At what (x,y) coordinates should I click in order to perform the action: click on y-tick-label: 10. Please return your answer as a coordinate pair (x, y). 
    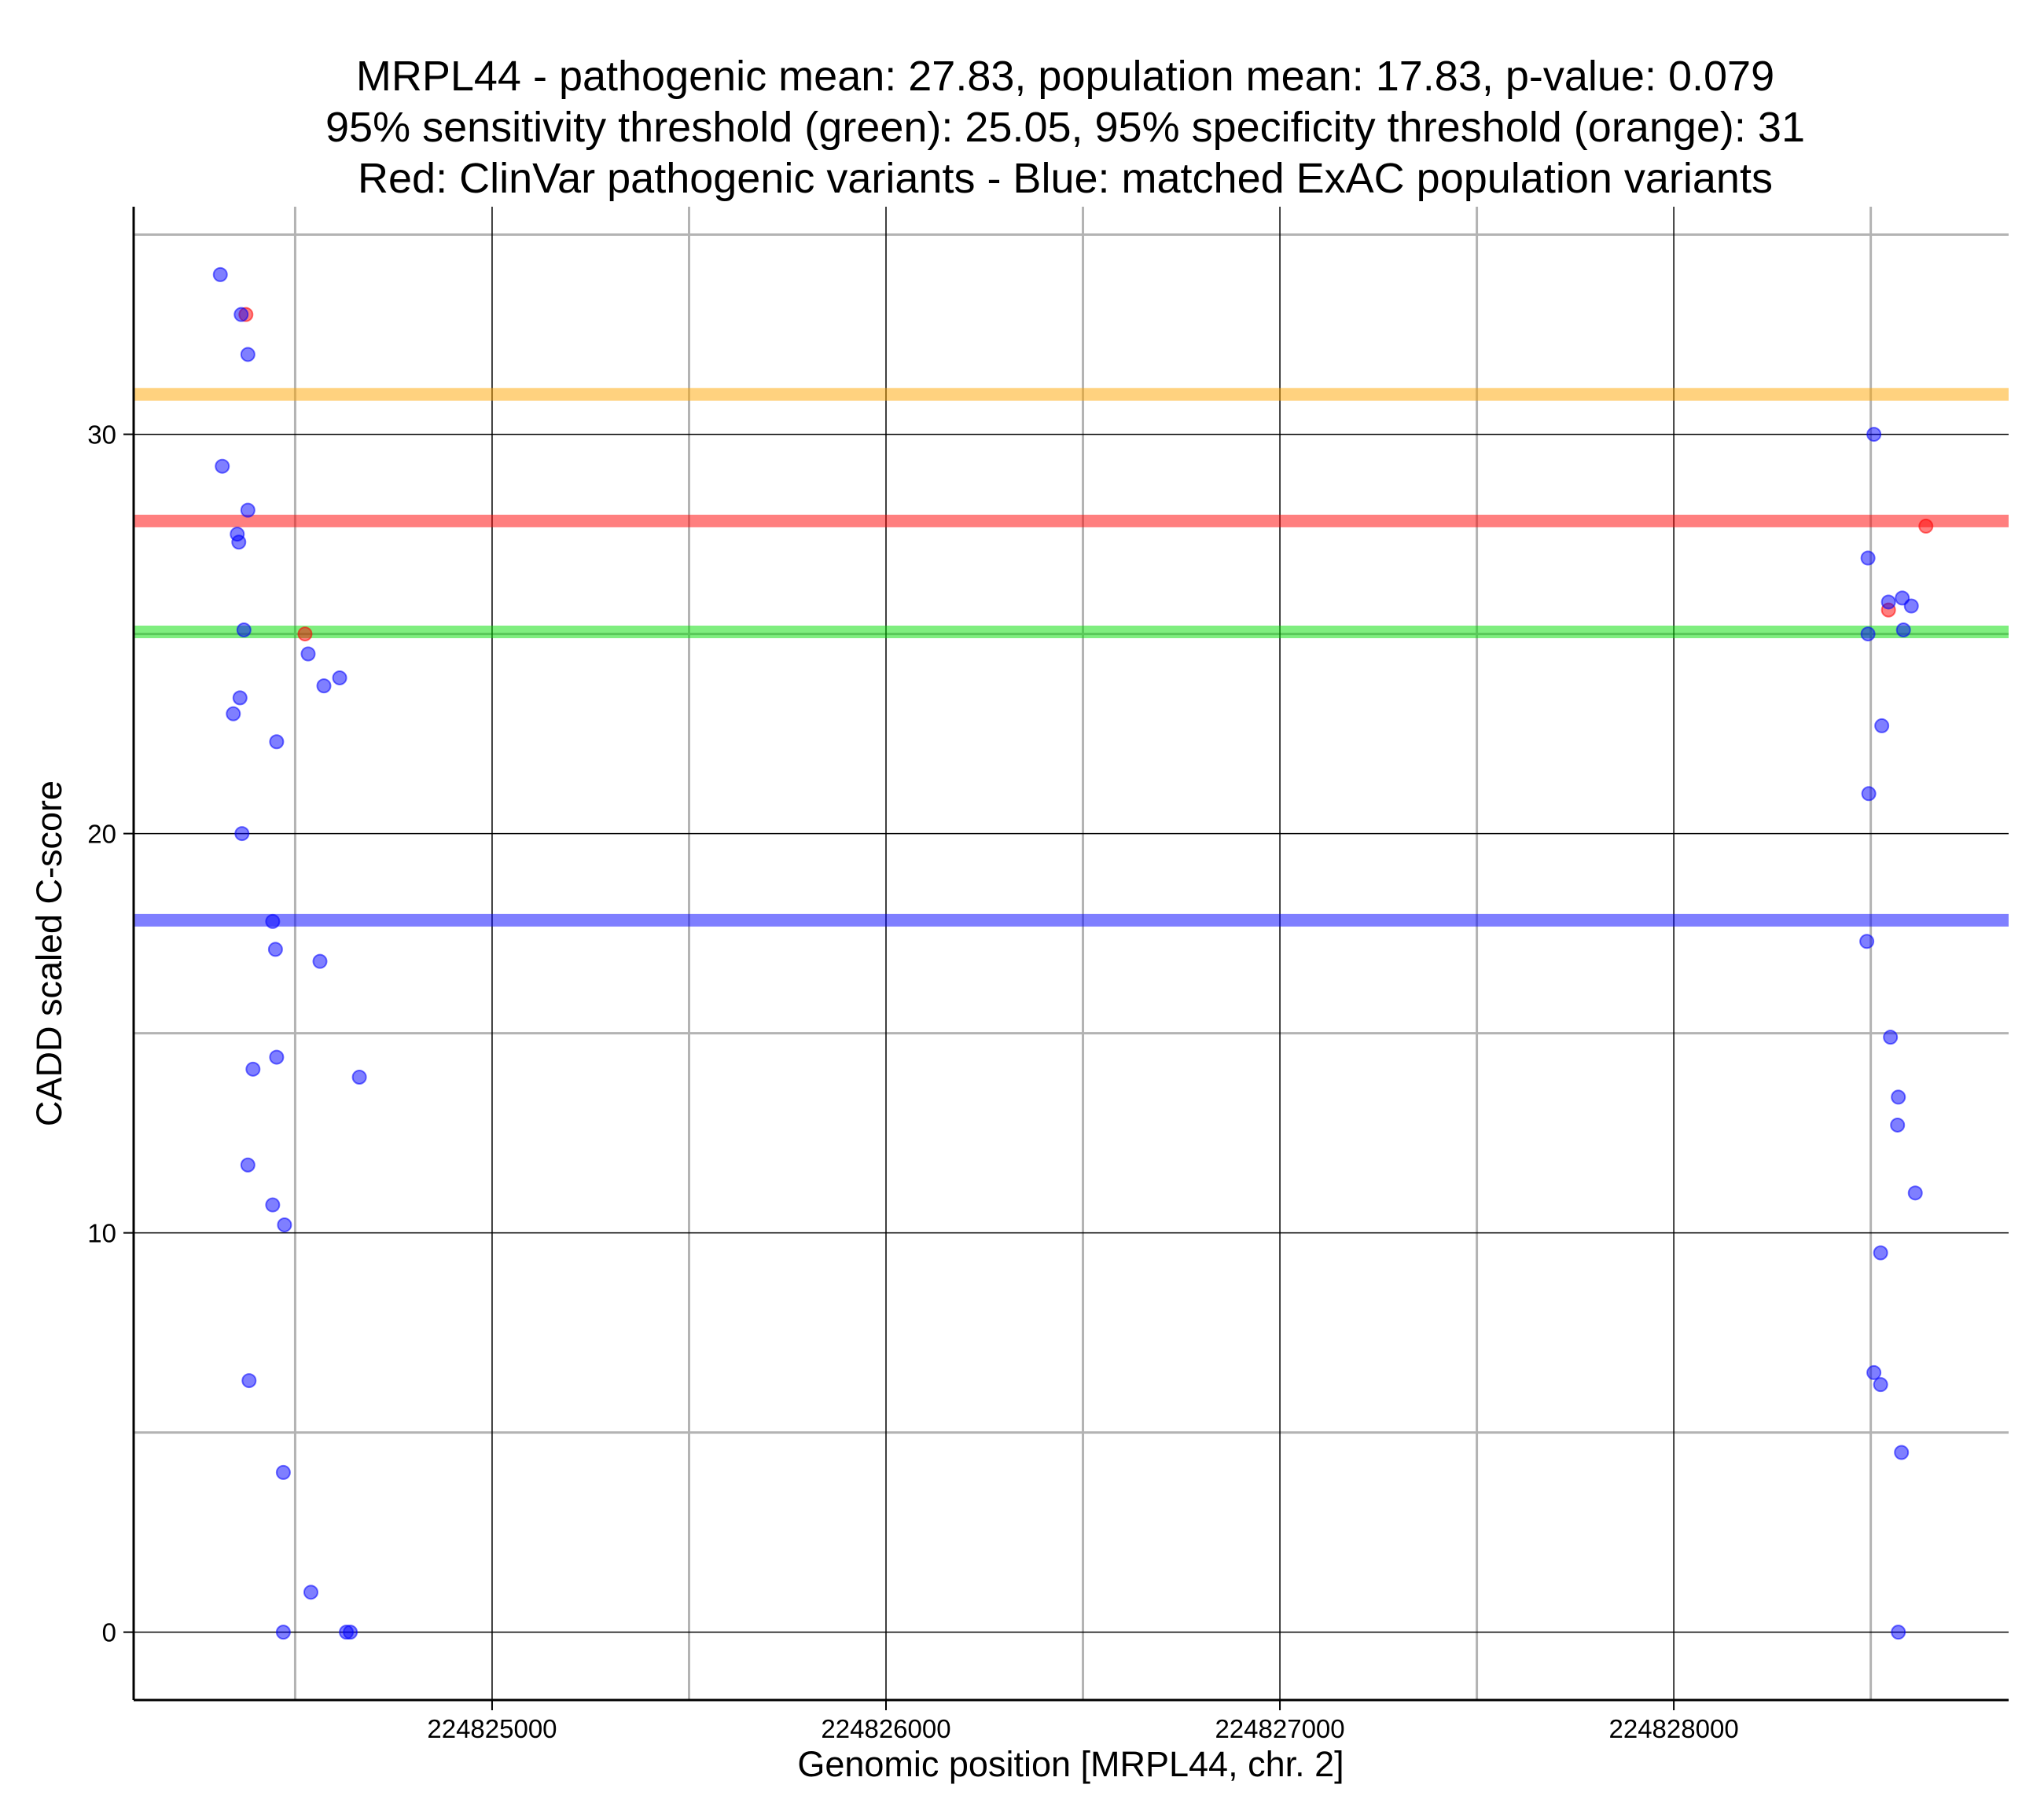
    Looking at the image, I should click on (101, 1233).